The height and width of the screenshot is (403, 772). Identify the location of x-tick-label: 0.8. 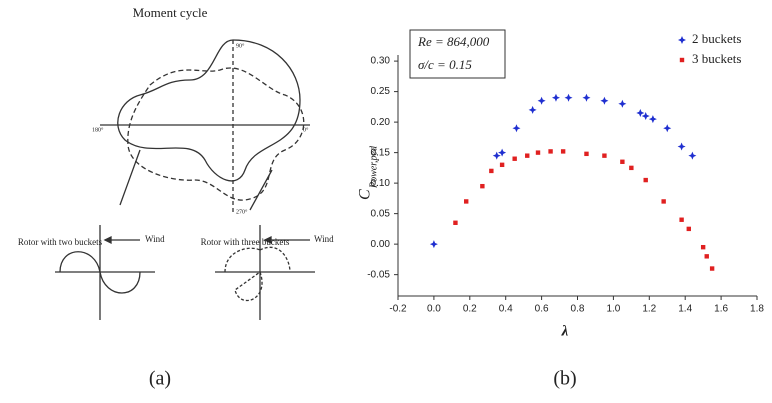
(578, 309).